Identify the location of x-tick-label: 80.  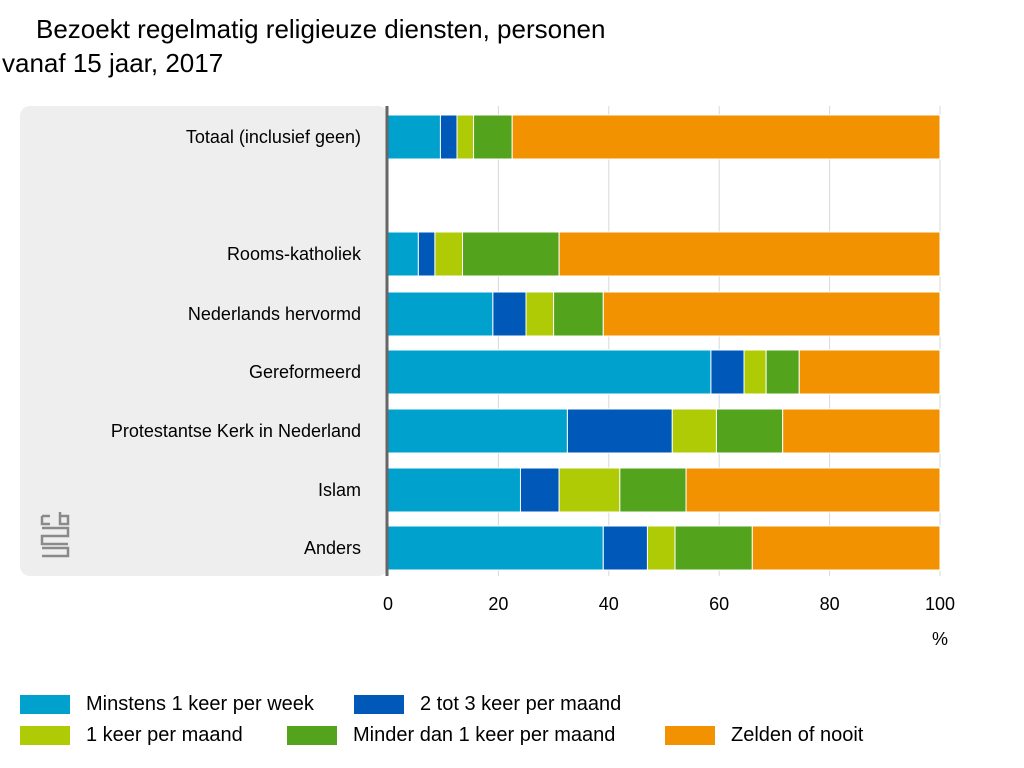
(830, 604).